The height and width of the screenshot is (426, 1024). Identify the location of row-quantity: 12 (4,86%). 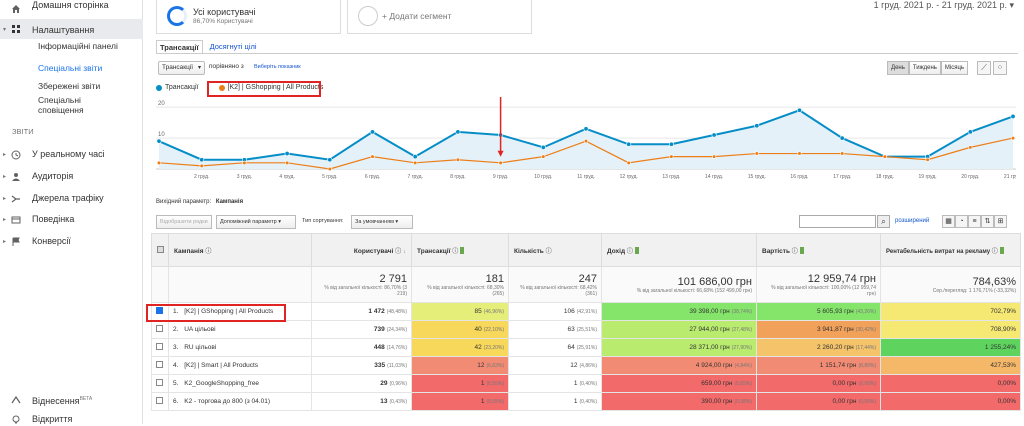
(555, 365).